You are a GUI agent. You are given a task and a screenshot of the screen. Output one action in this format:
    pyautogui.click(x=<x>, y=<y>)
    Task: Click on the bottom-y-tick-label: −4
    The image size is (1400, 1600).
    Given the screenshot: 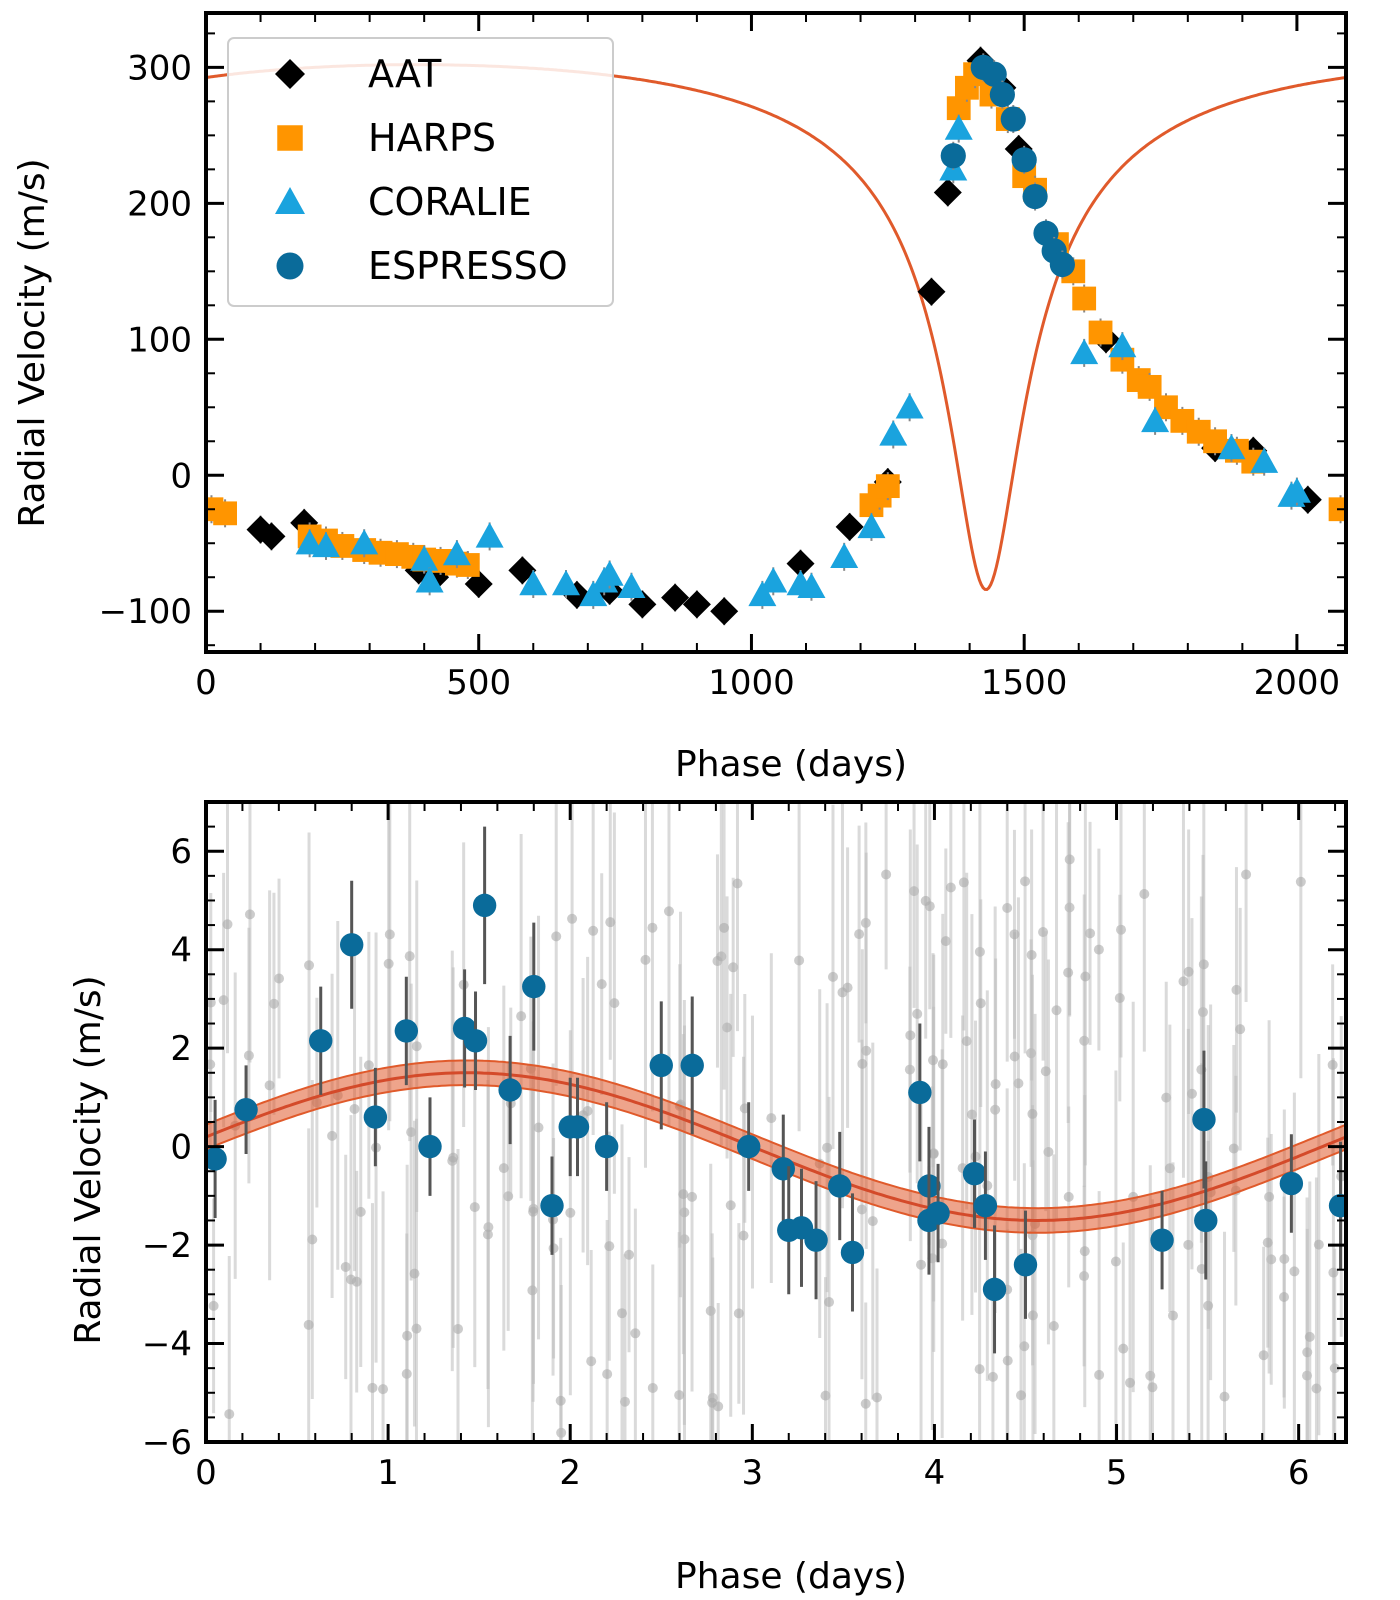 What is the action you would take?
    pyautogui.click(x=167, y=1345)
    